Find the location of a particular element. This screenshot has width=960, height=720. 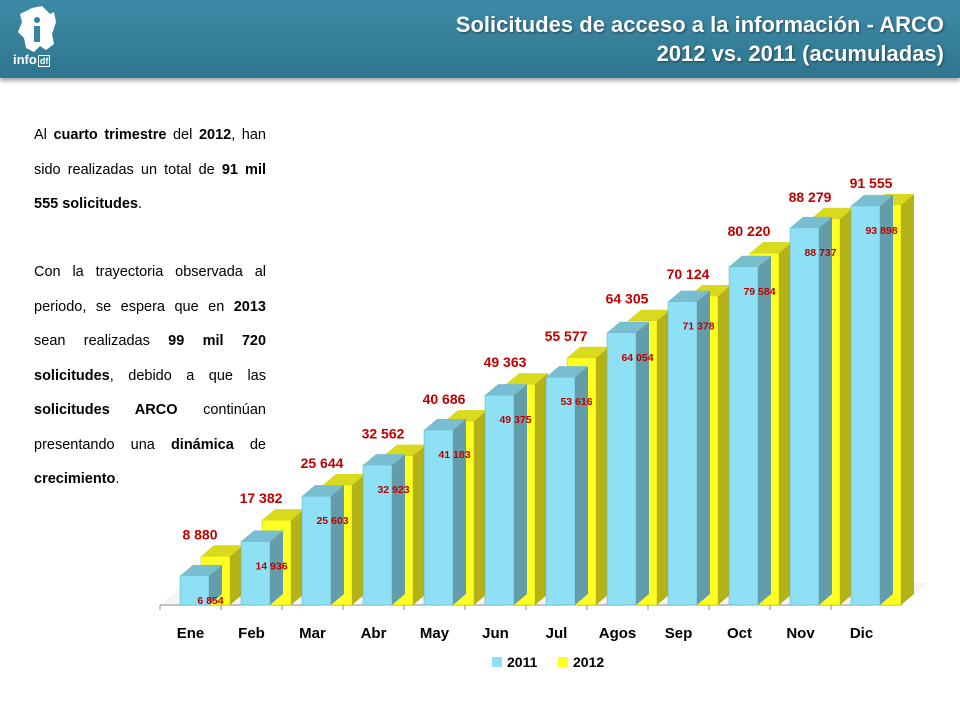

bar-2011-Abr-top is located at coordinates (384, 460).